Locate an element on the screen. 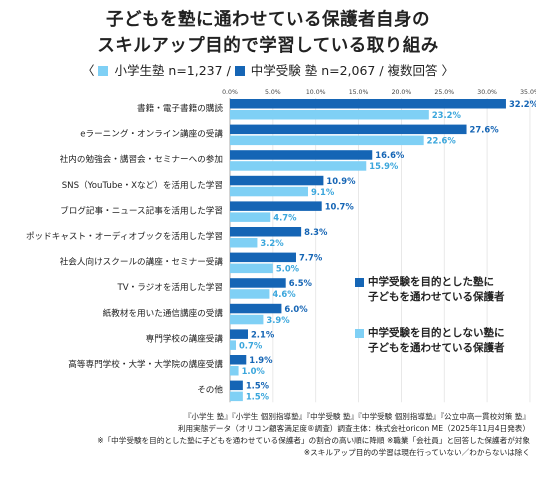 The width and height of the screenshot is (536, 477). data-label-non-exam: 0.7% is located at coordinates (251, 345).